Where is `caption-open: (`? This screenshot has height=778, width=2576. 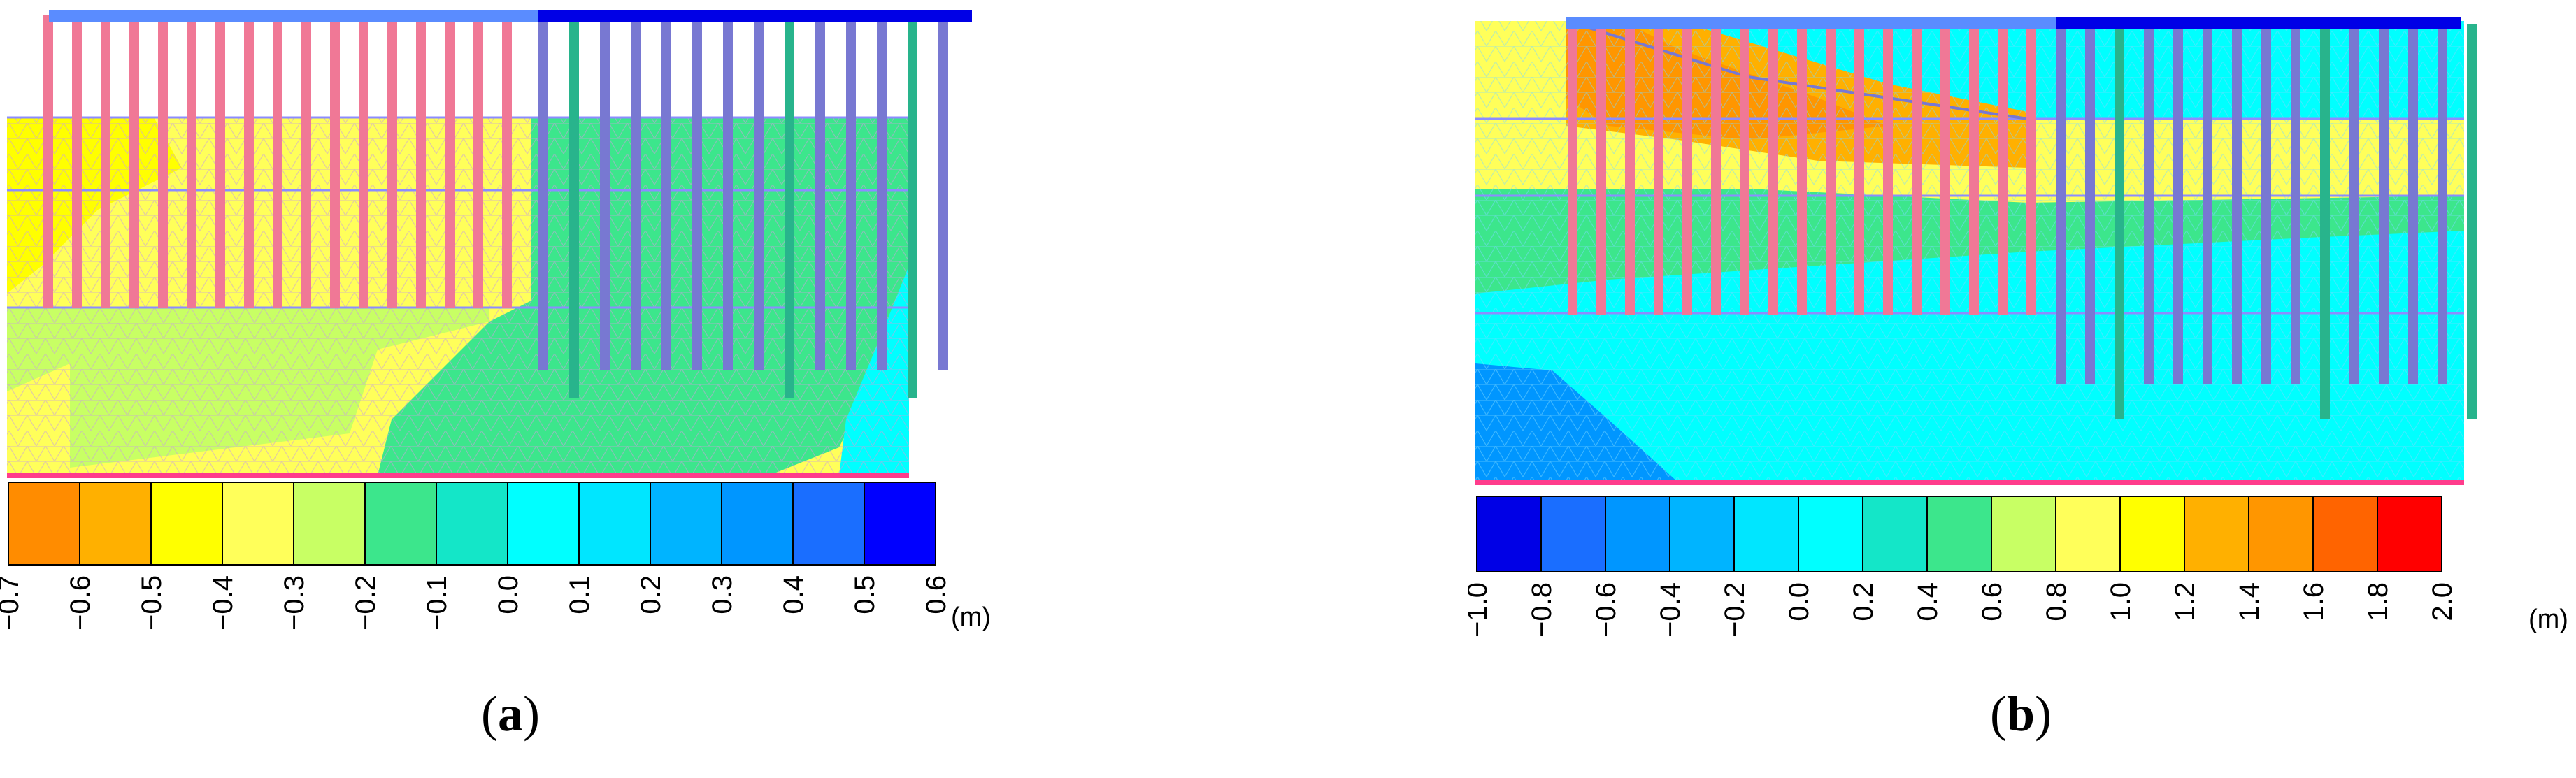 caption-open: ( is located at coordinates (489, 714).